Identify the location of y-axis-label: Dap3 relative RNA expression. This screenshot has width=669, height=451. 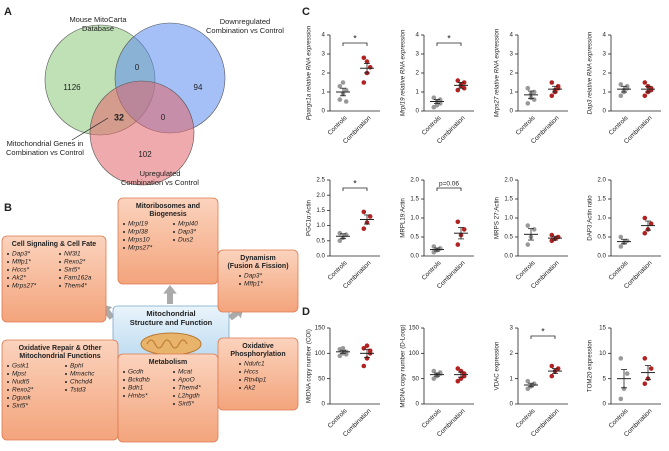
(590, 72).